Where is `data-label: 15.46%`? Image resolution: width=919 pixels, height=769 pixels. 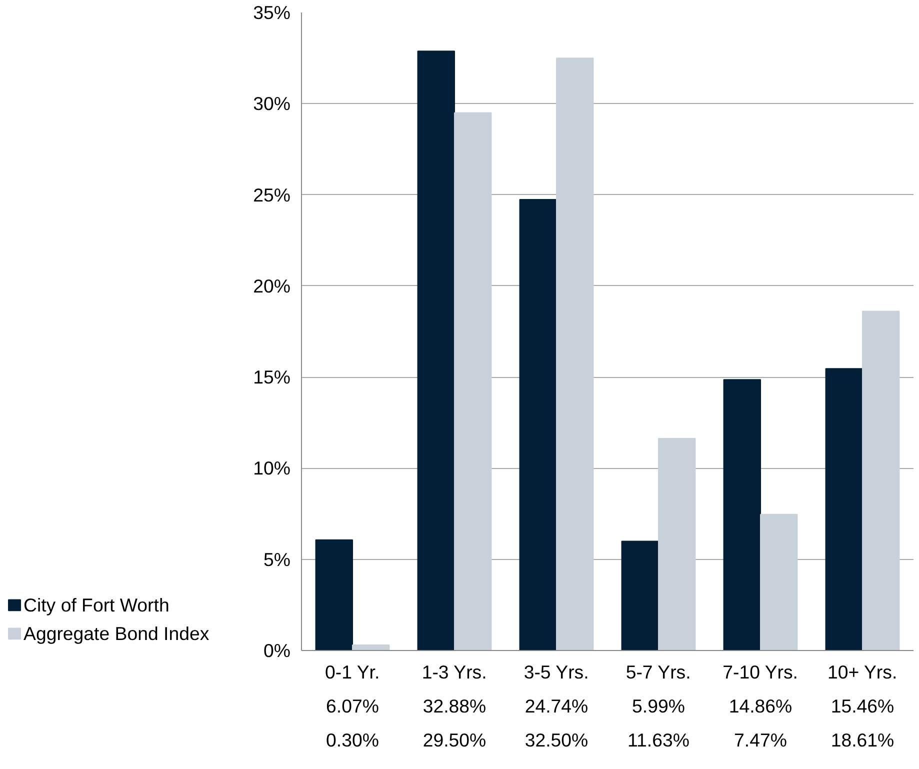 data-label: 15.46% is located at coordinates (862, 706).